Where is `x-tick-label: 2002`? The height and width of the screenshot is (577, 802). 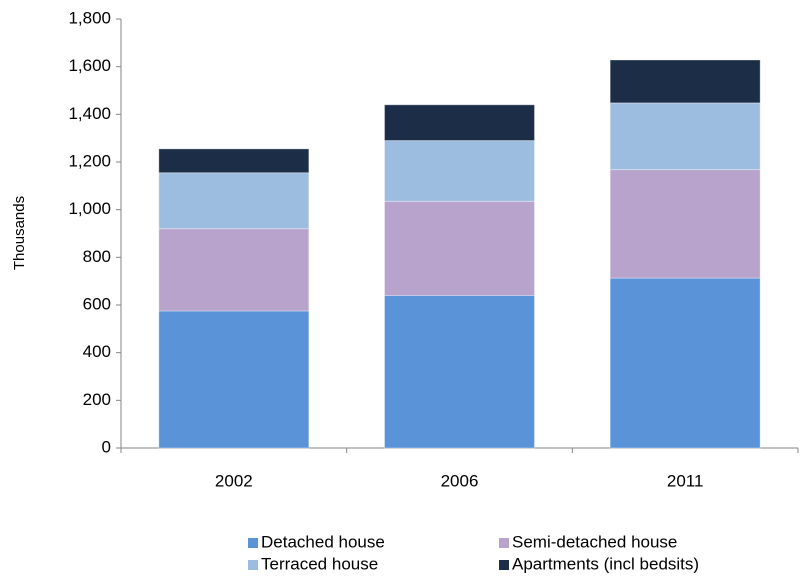 x-tick-label: 2002 is located at coordinates (234, 480).